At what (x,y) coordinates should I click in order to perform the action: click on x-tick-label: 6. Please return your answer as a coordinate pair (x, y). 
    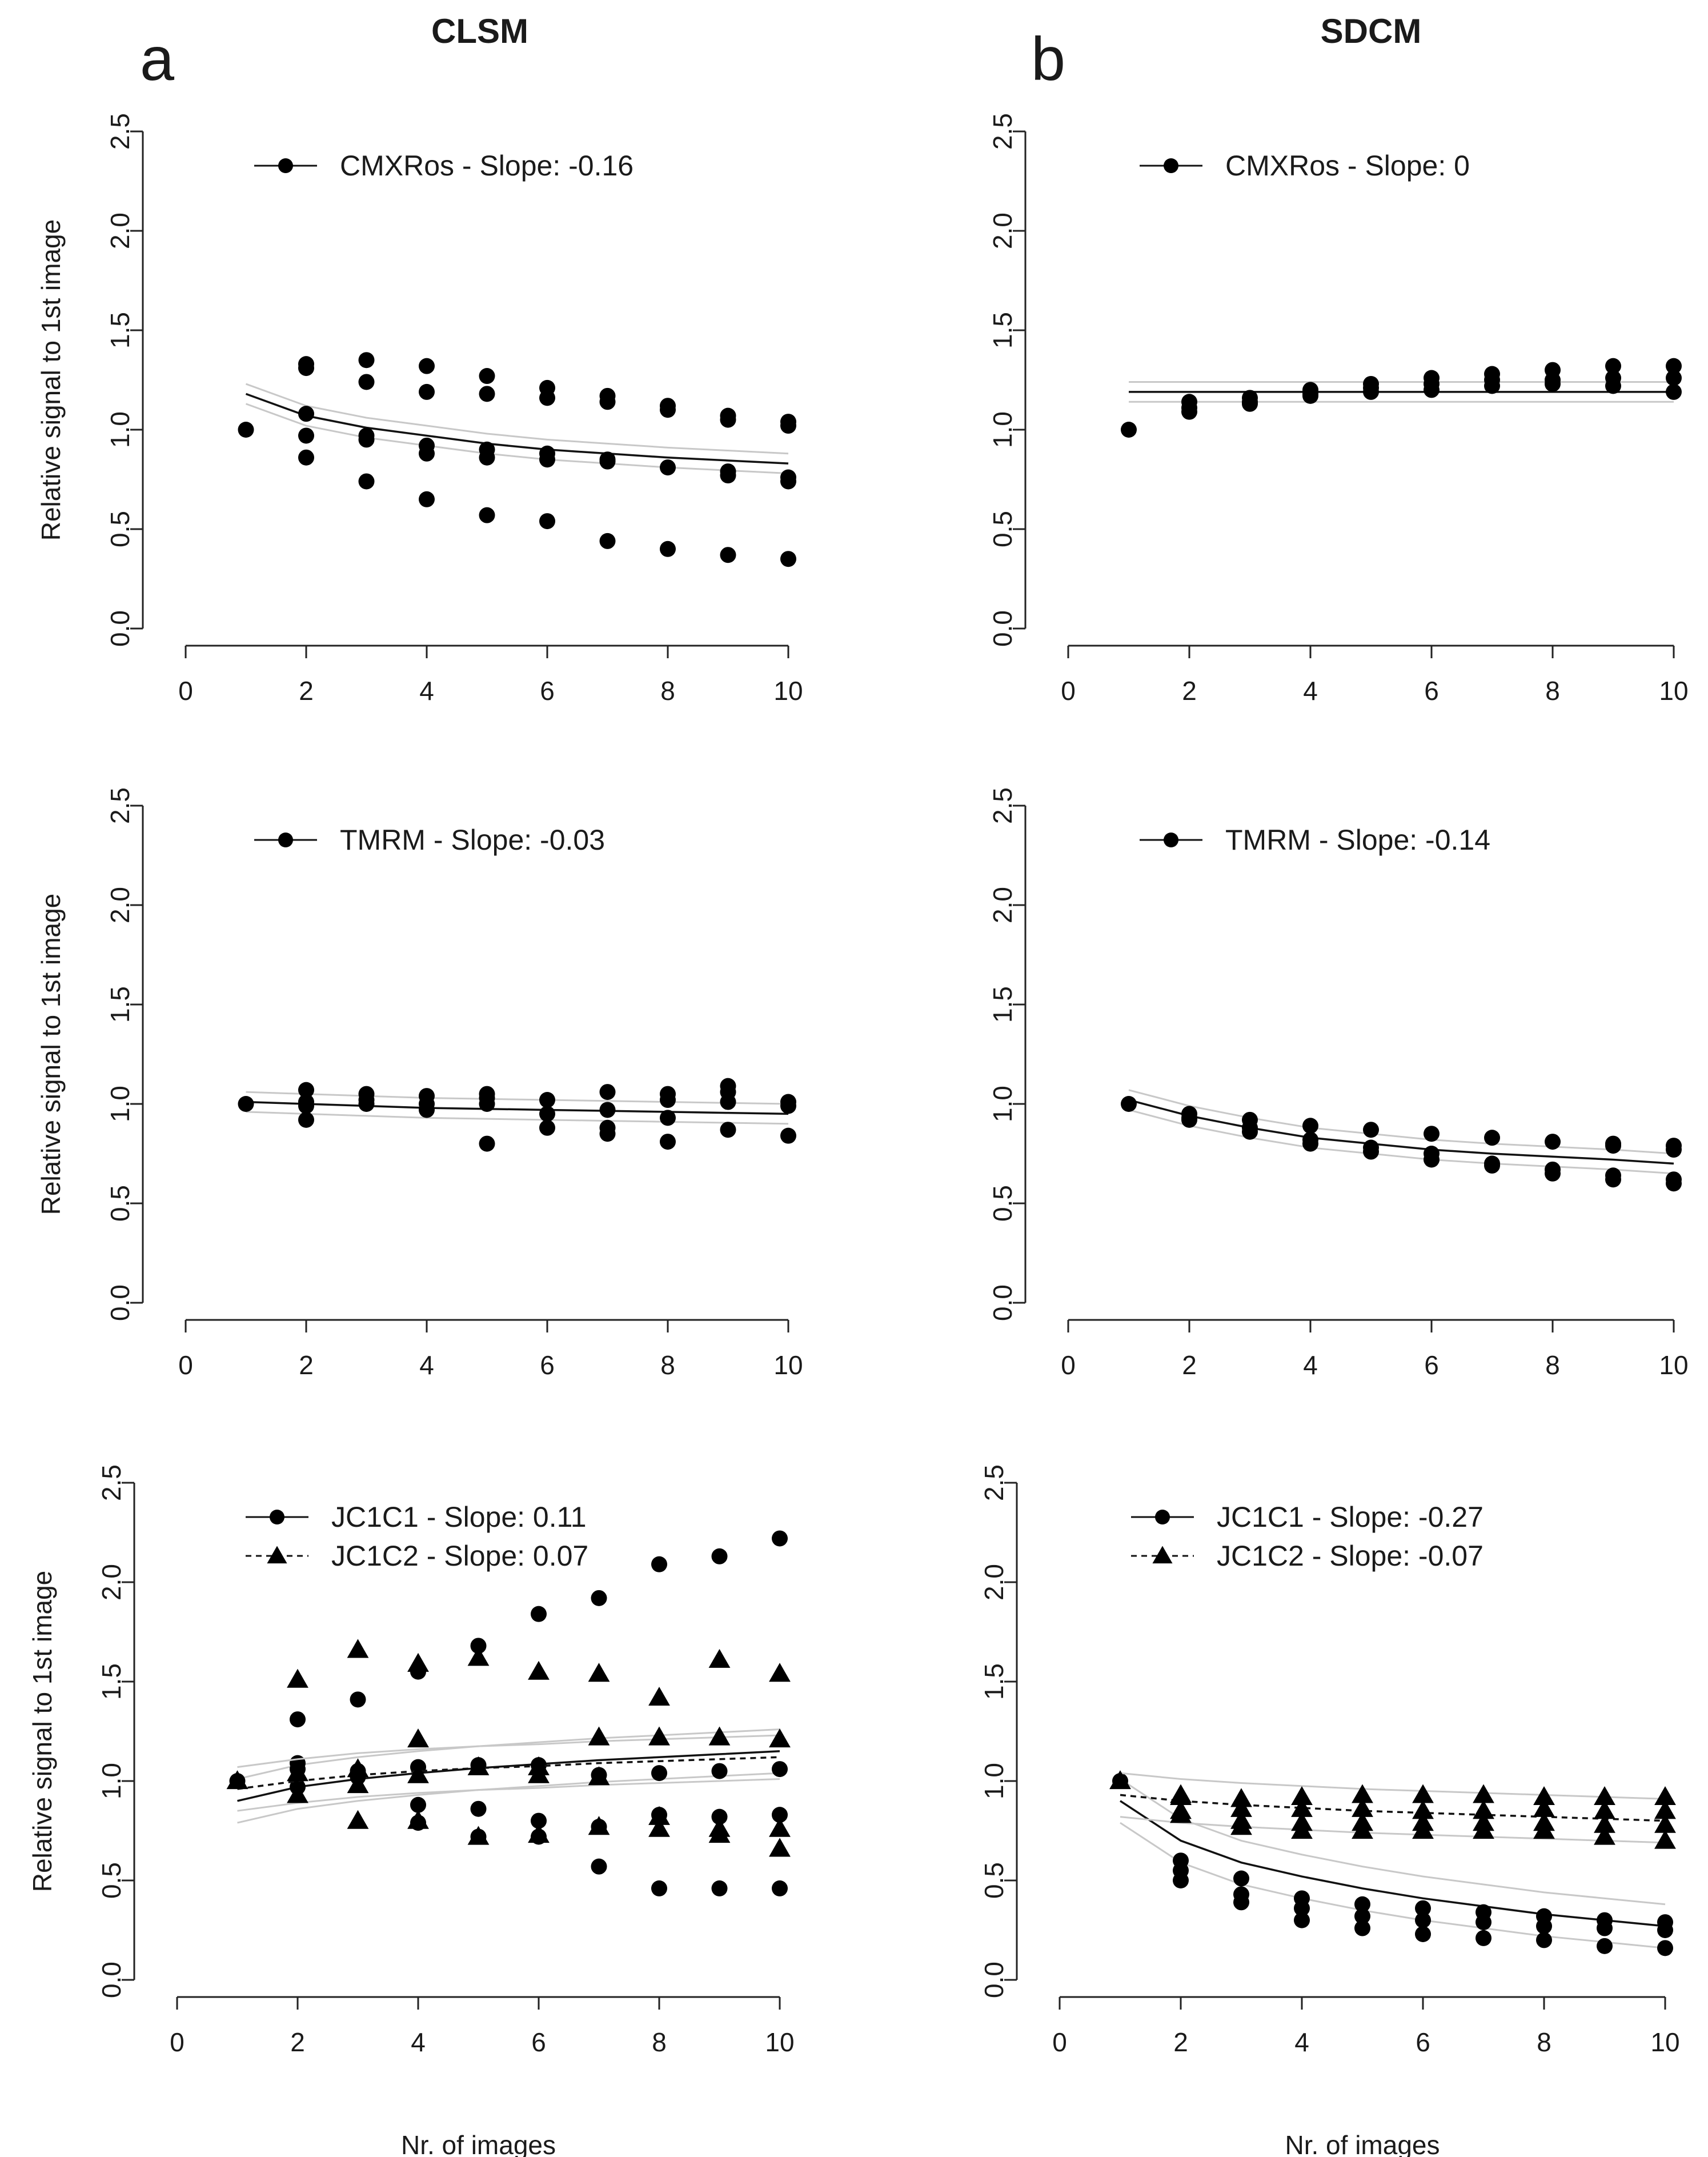
    Looking at the image, I should click on (547, 691).